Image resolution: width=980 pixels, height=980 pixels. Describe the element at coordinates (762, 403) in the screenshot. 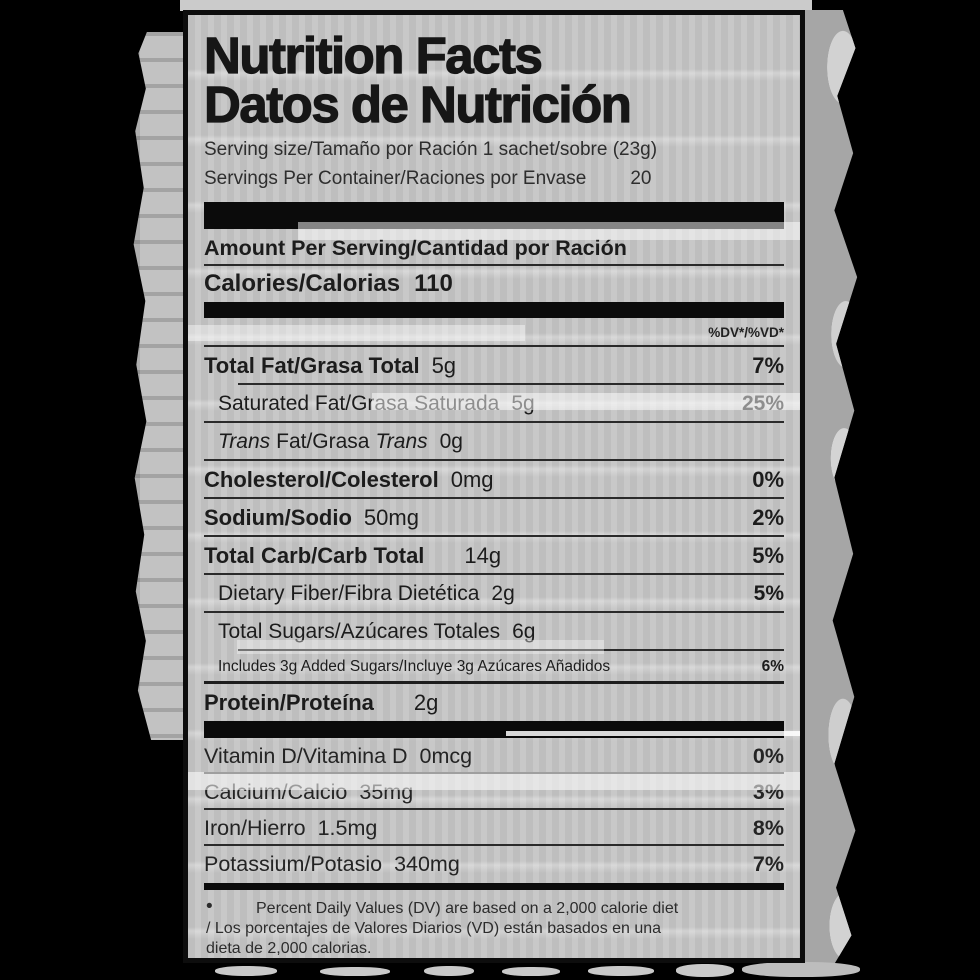

I see `nutrient-dv: 25%` at that location.